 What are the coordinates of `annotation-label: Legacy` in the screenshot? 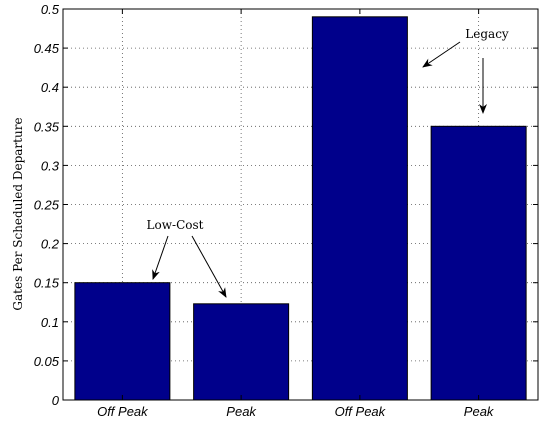 It's located at (487, 34).